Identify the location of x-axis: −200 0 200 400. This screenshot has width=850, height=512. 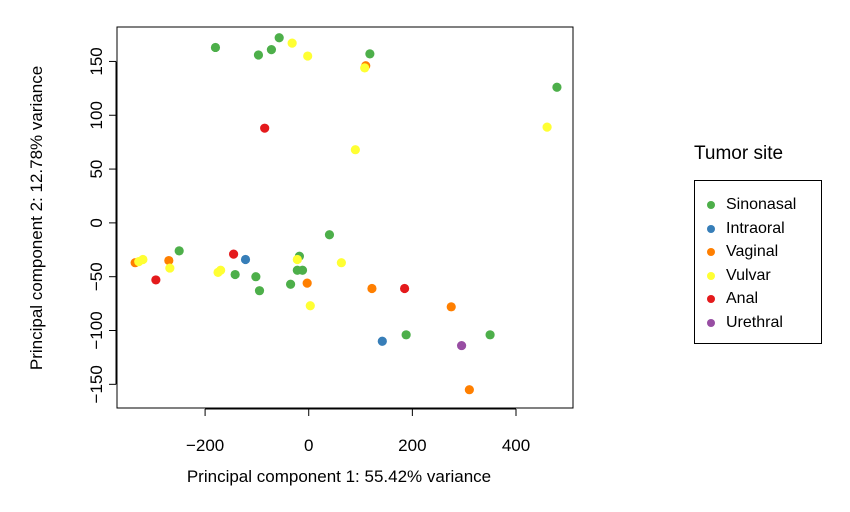
(358, 431).